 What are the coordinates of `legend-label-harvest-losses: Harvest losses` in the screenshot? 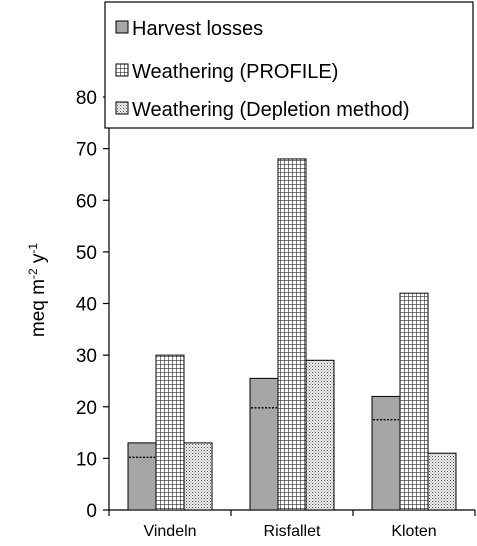 It's located at (197, 29).